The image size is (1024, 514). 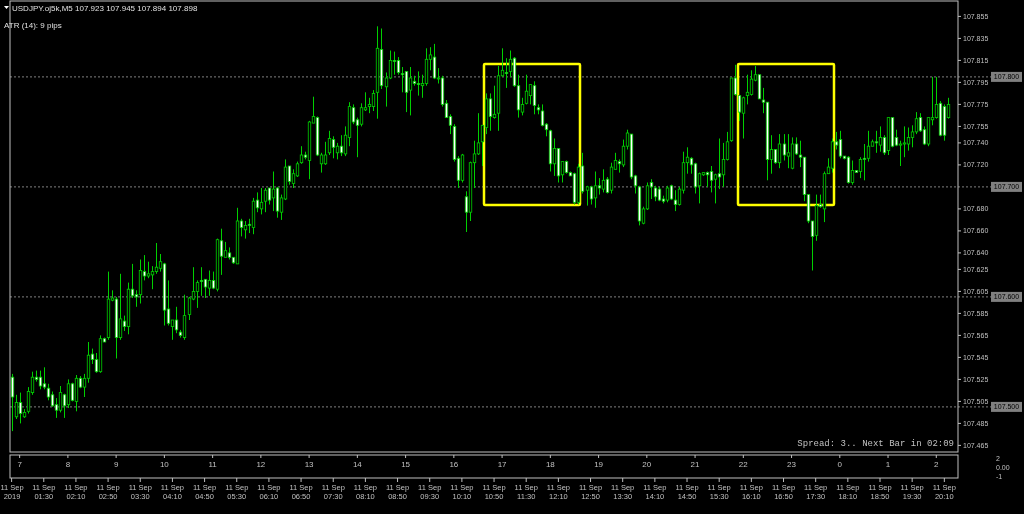 What do you see at coordinates (105, 8) in the screenshot?
I see `chart-title: USDJPY.oj5k,M5 107.923 107.945 107.894 107.898` at bounding box center [105, 8].